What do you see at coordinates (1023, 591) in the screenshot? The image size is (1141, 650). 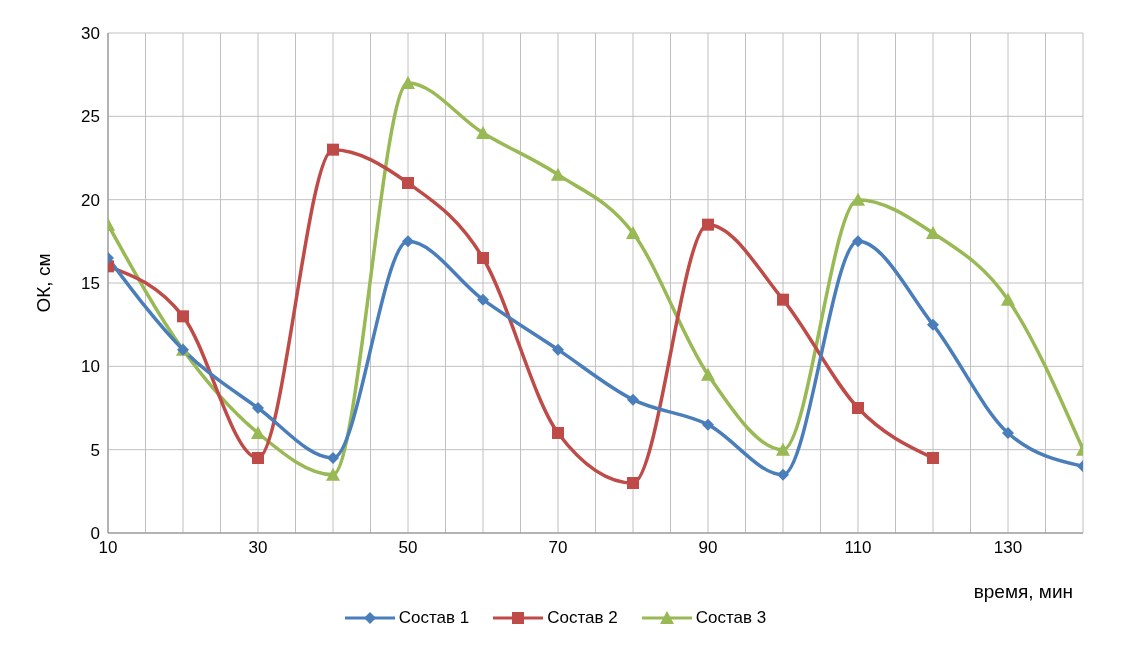 I see `x-axis-title: время, мин` at bounding box center [1023, 591].